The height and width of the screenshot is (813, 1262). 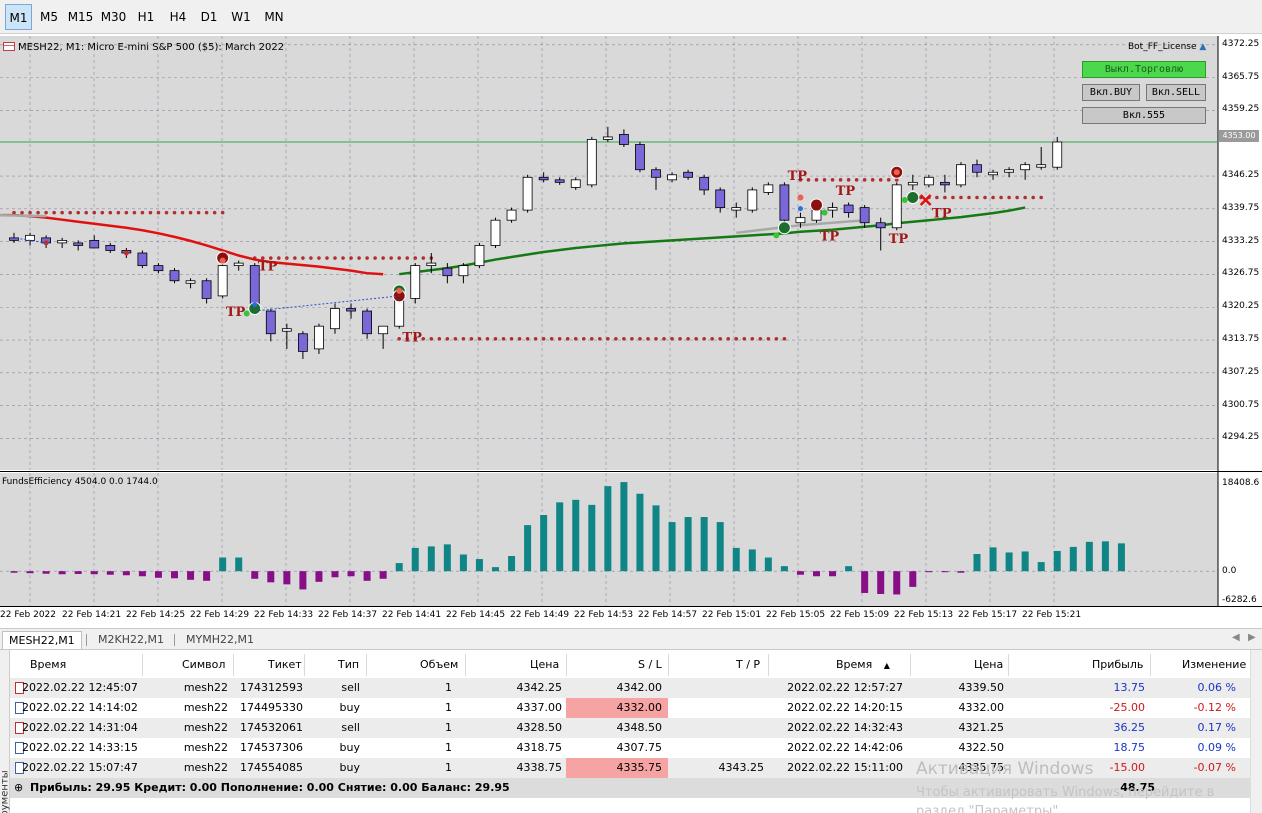 I want to click on col-header-tp: T / P, so click(x=748, y=664).